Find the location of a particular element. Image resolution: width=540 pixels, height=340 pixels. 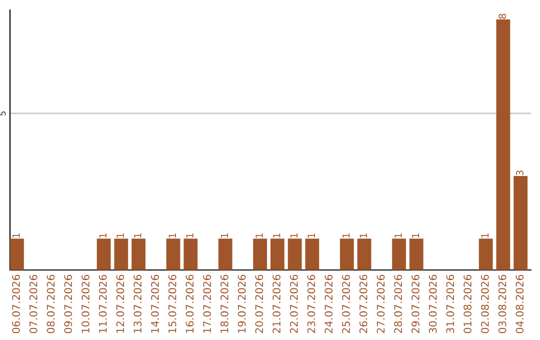

x-tick-label: 02.08.2026 is located at coordinates (484, 304).